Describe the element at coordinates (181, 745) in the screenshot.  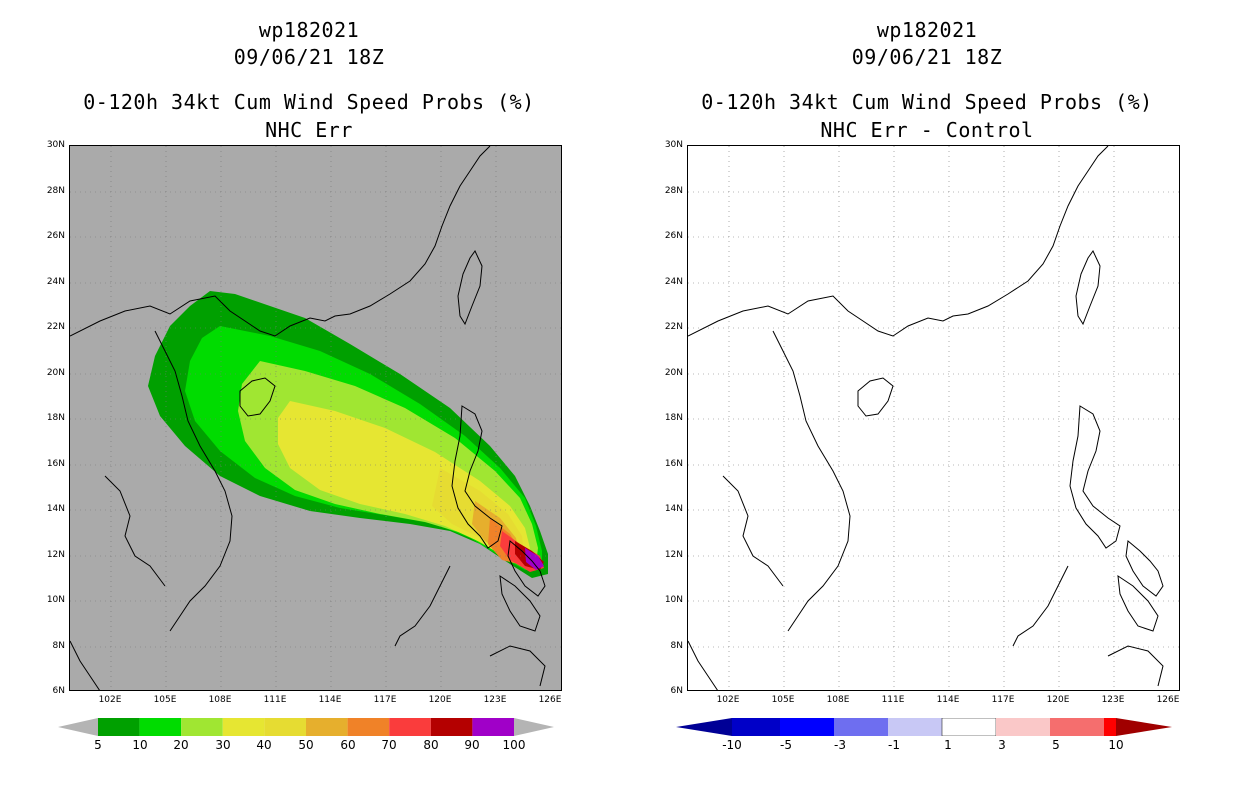
I see `colorbar-label: 20` at that location.